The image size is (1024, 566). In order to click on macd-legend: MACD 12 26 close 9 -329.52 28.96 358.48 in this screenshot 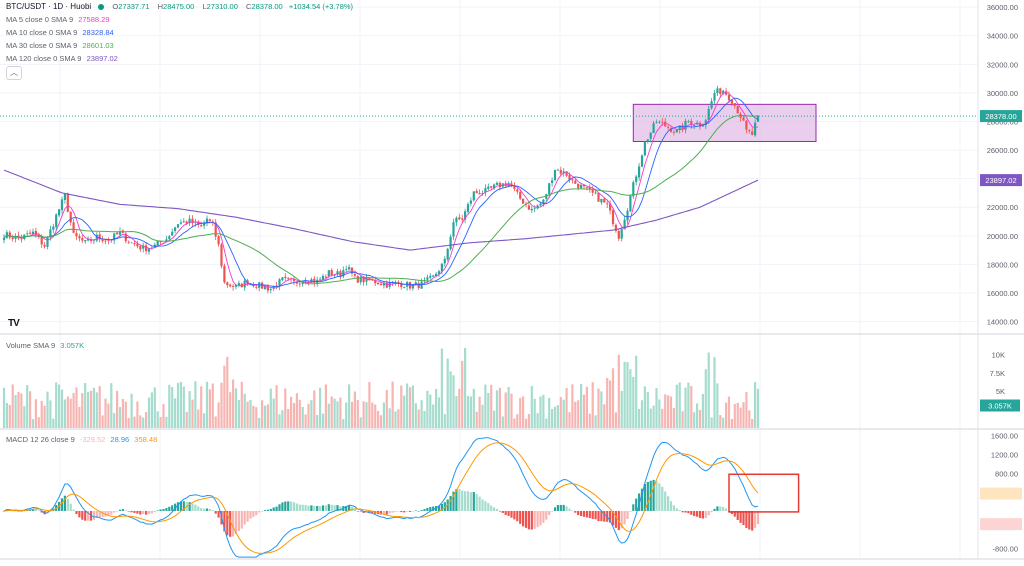, I will do `click(81, 439)`.